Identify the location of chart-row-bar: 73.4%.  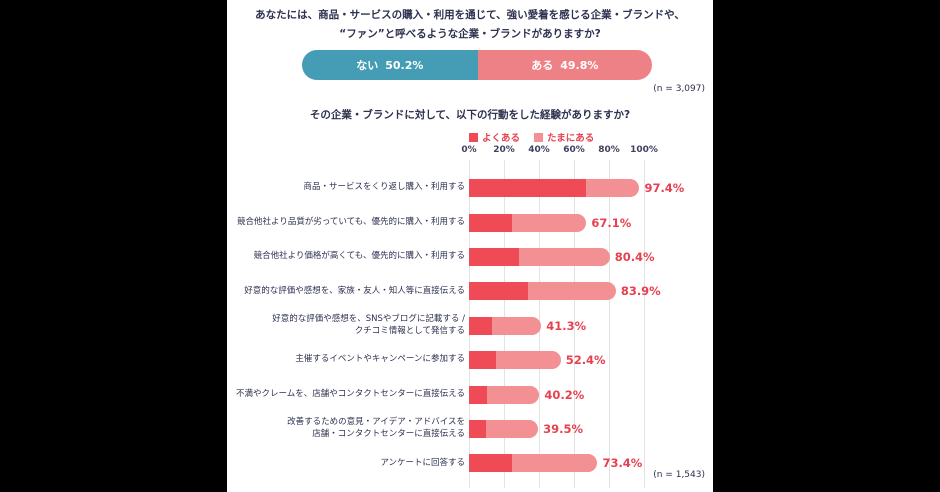
(556, 463).